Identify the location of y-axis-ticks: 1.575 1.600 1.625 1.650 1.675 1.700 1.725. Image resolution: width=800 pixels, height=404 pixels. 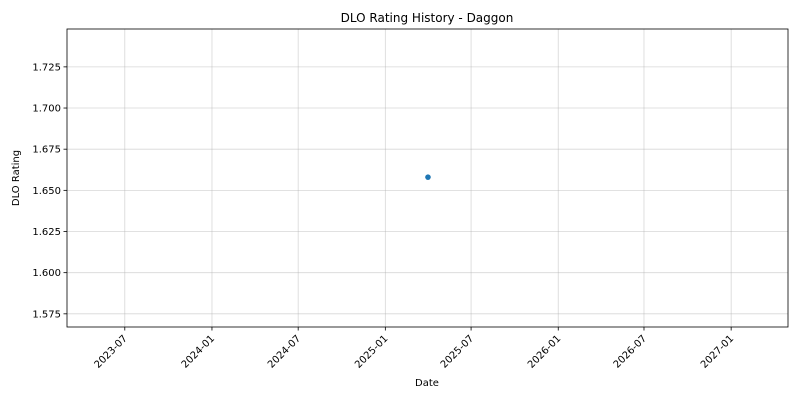
(49, 191).